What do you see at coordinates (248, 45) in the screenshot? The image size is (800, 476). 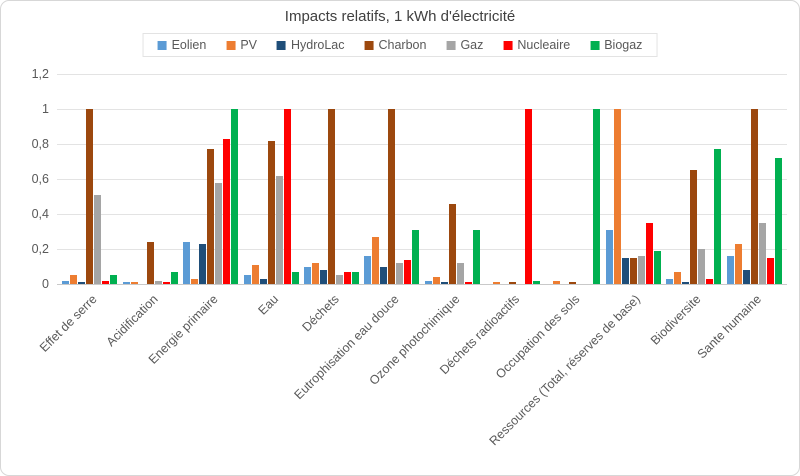 I see `legend-label: PV` at bounding box center [248, 45].